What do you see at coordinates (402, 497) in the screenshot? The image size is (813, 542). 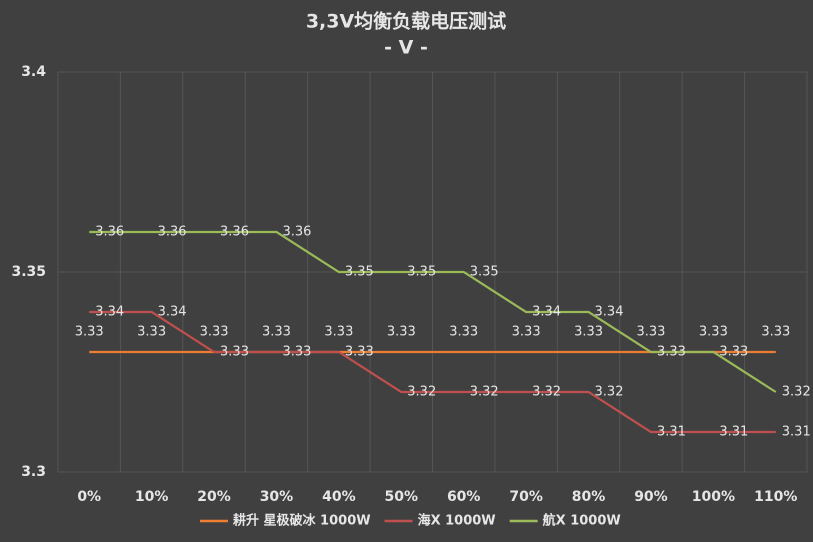 I see `x-tick-label: 50%` at bounding box center [402, 497].